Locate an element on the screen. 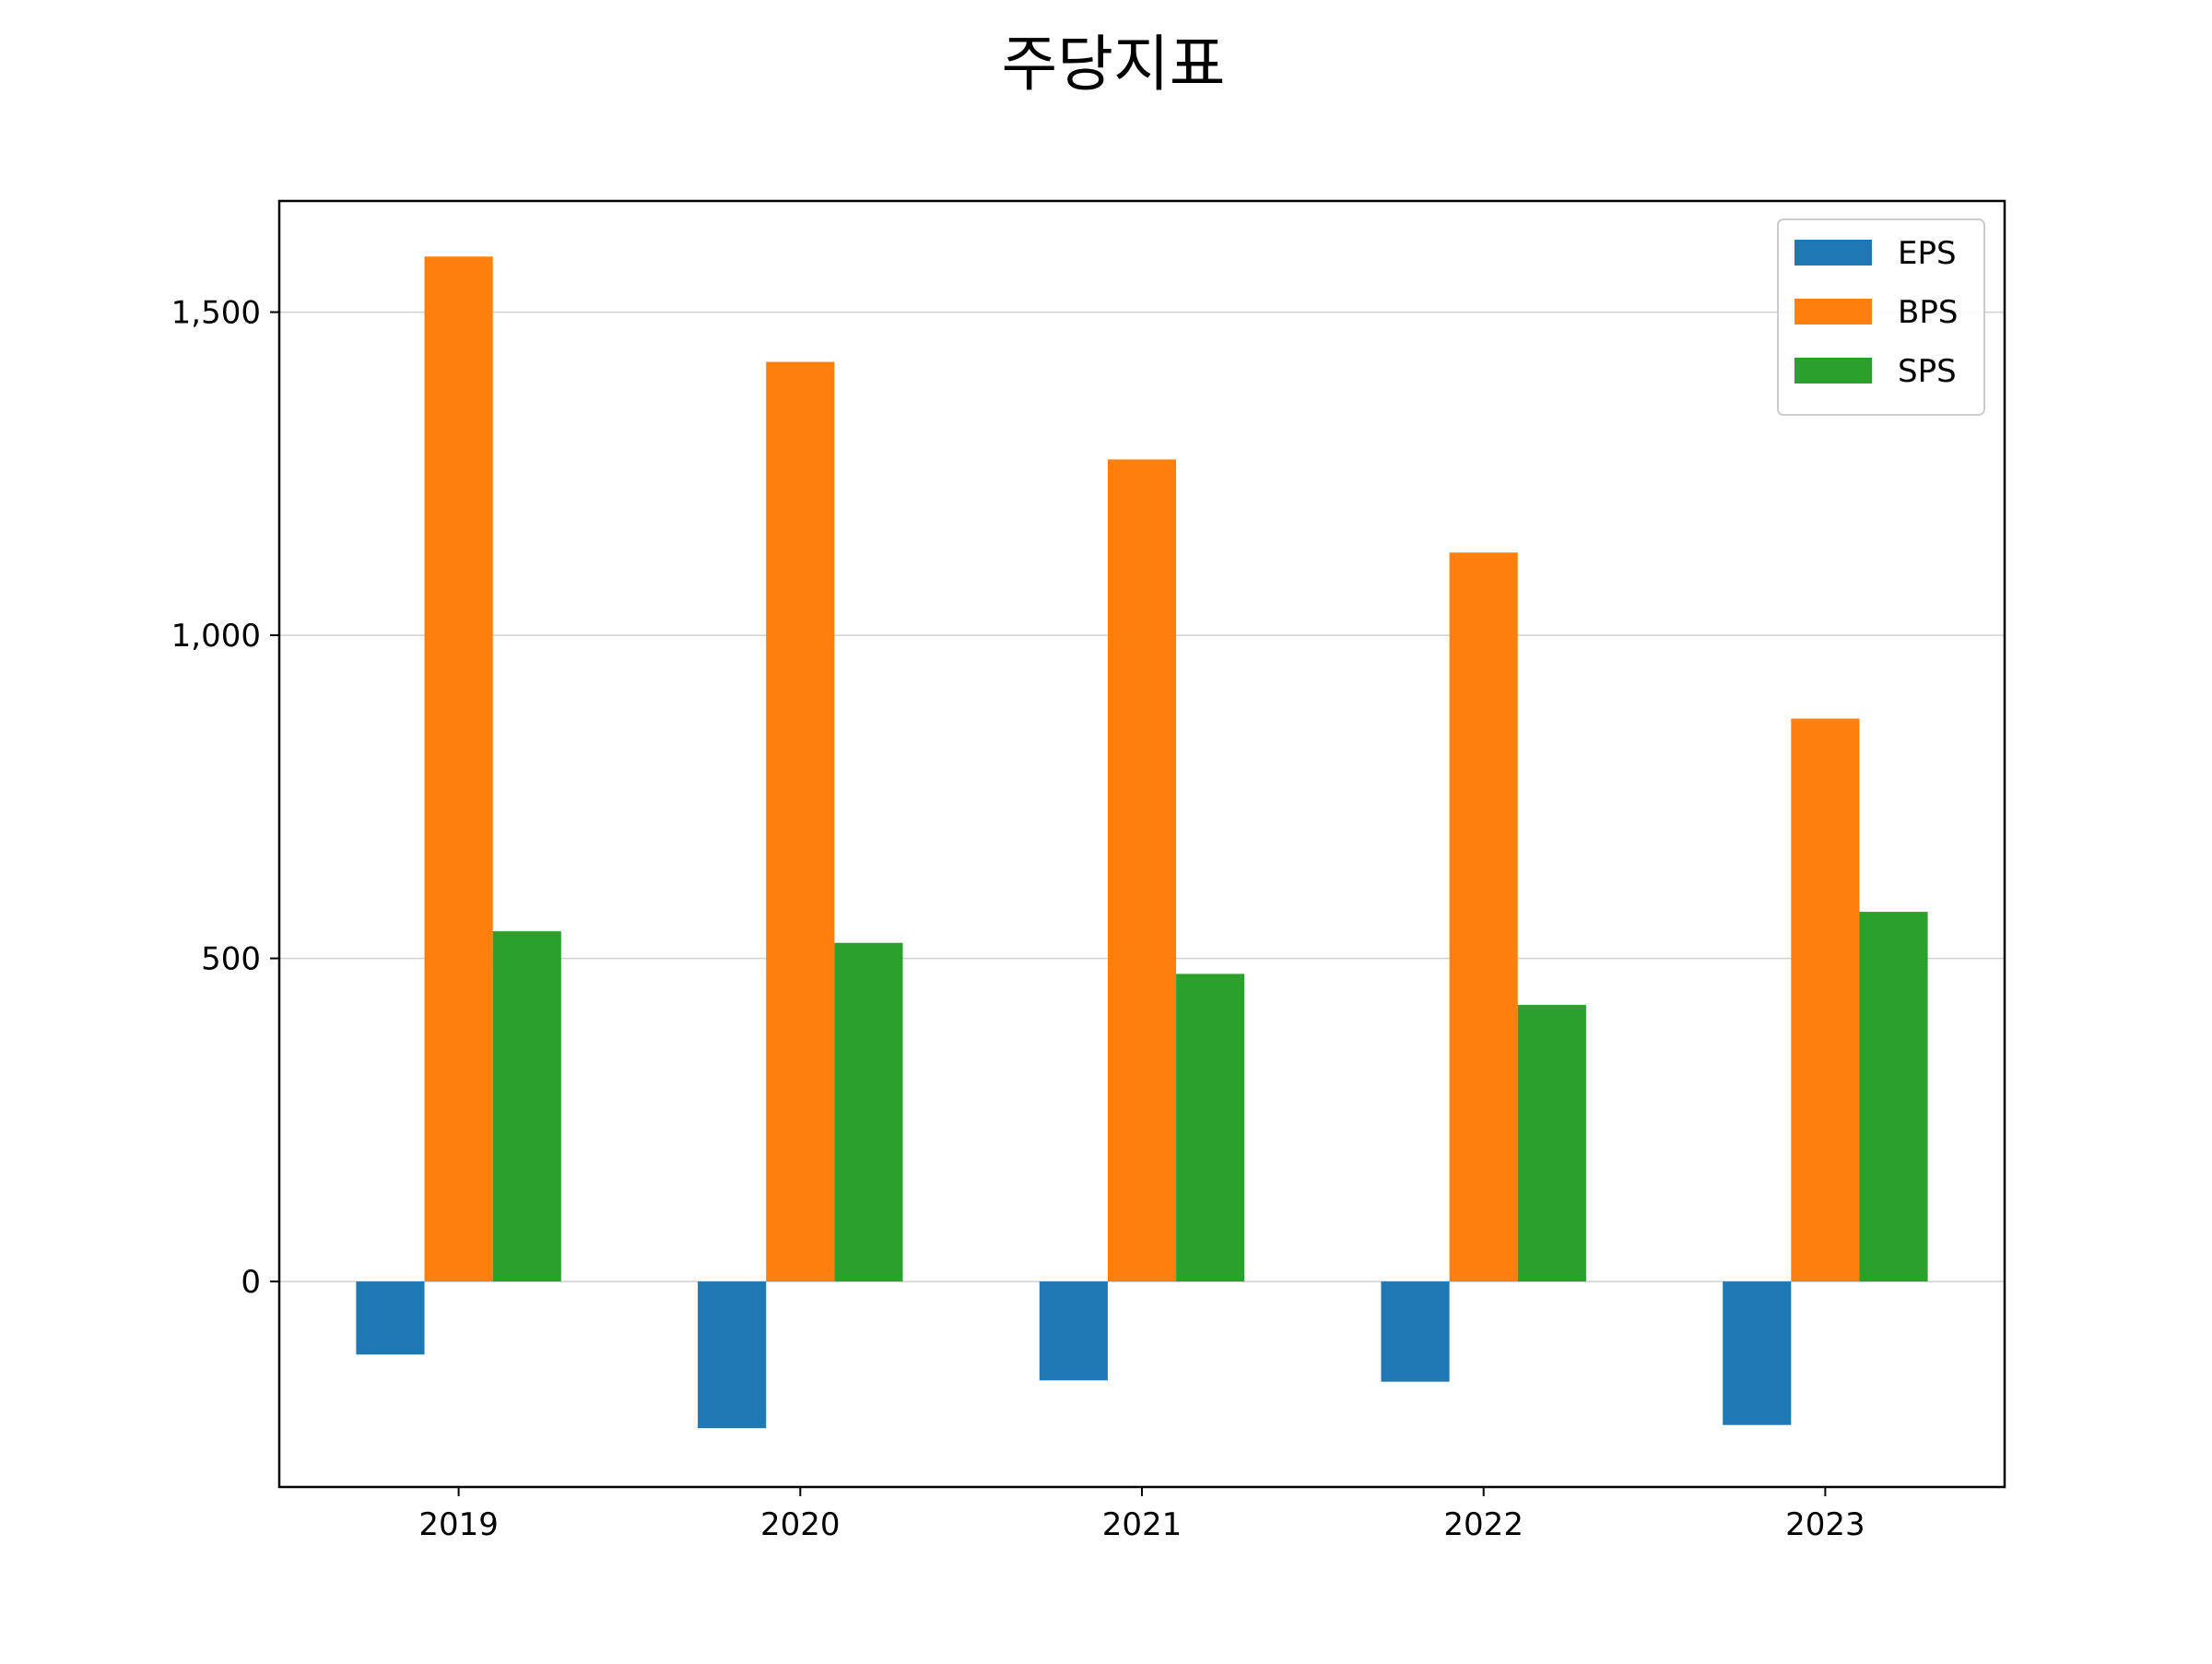 The width and height of the screenshot is (2212, 1664). bar-eps-2021 is located at coordinates (1073, 1331).